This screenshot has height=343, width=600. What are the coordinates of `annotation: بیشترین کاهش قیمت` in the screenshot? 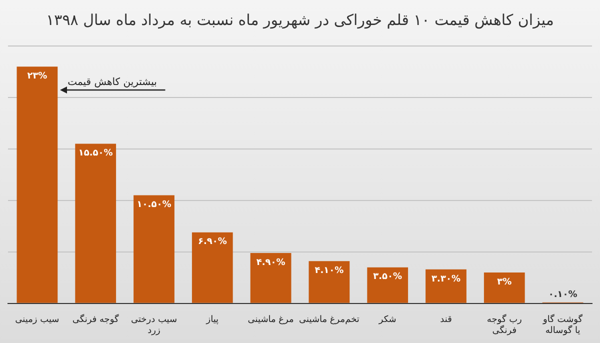 It's located at (112, 82).